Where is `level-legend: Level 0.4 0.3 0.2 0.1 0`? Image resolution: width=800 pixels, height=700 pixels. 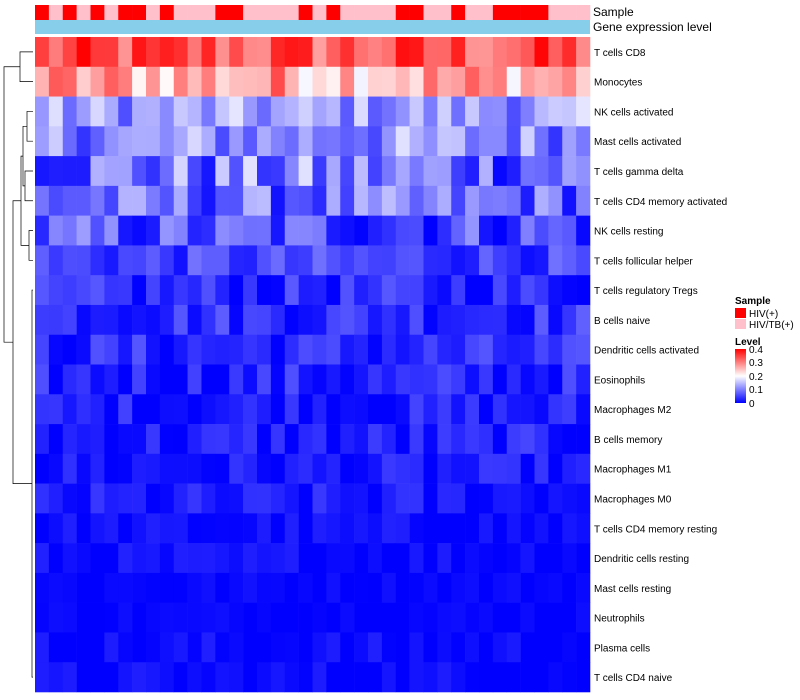
level-legend: Level 0.4 0.3 0.2 0.1 0 is located at coordinates (749, 373).